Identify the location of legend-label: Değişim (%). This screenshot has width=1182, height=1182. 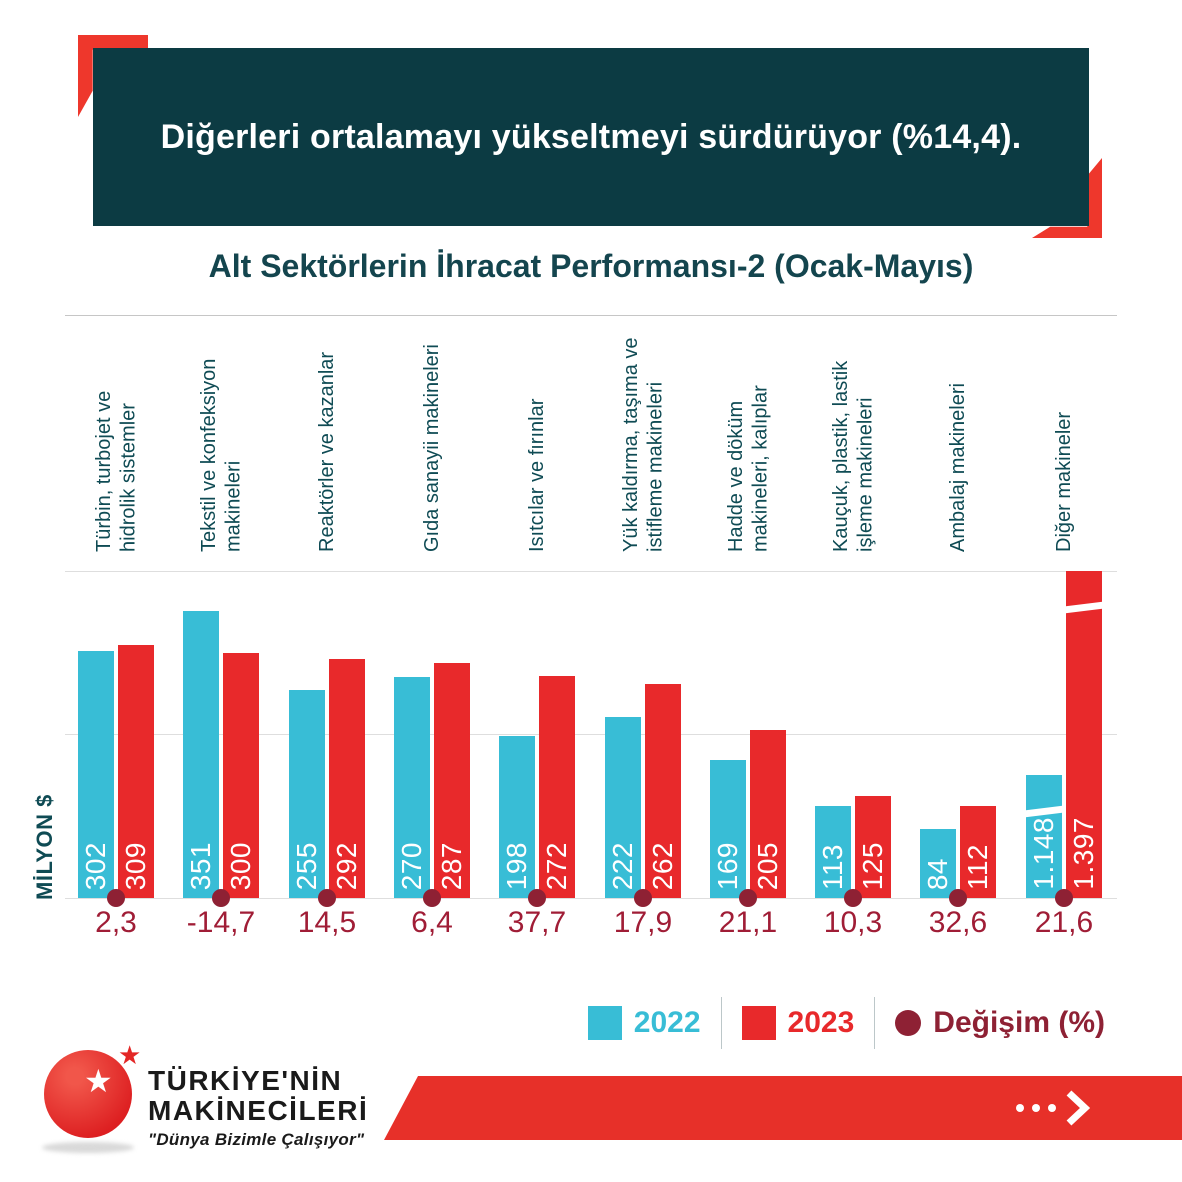
(1019, 1022).